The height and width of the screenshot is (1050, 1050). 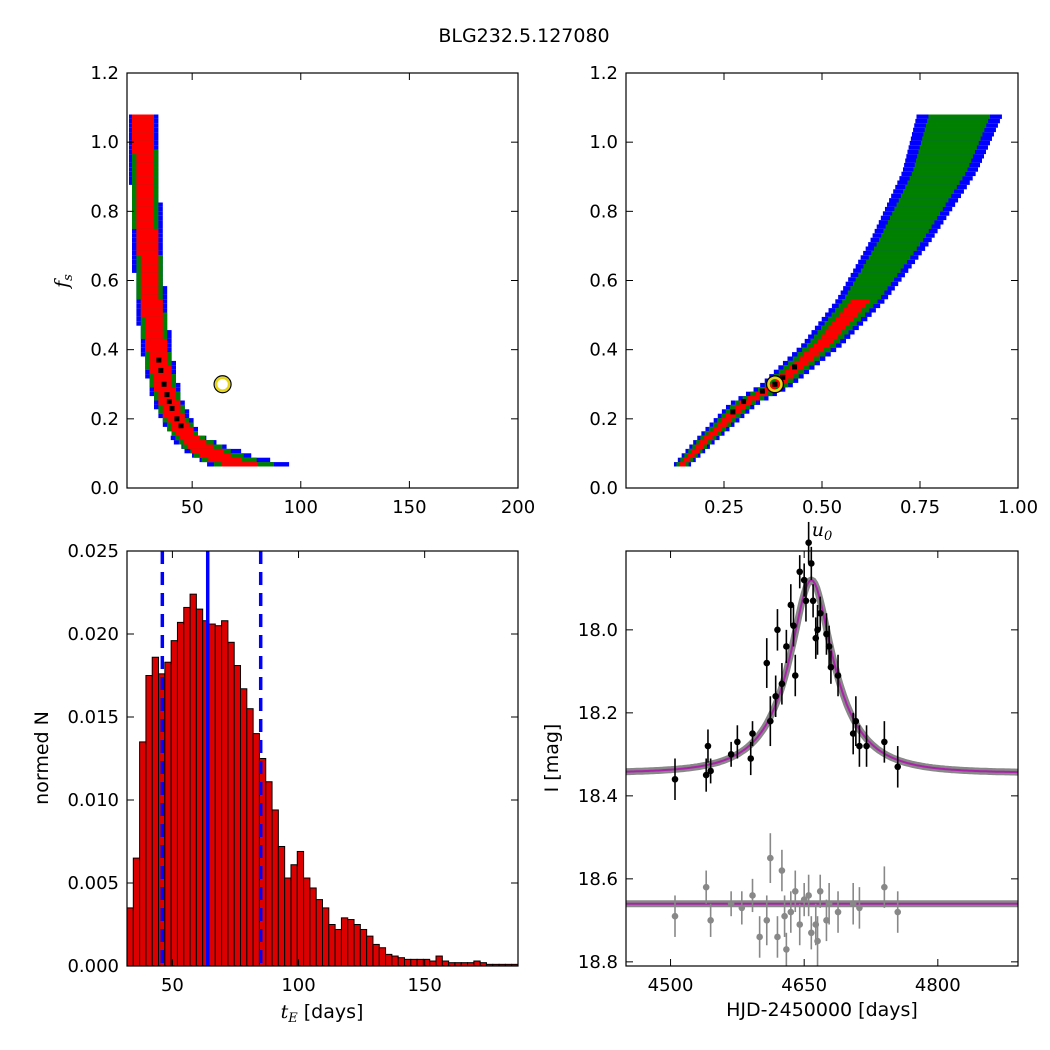 I want to click on y-tick-label: 0.005, so click(x=93, y=883).